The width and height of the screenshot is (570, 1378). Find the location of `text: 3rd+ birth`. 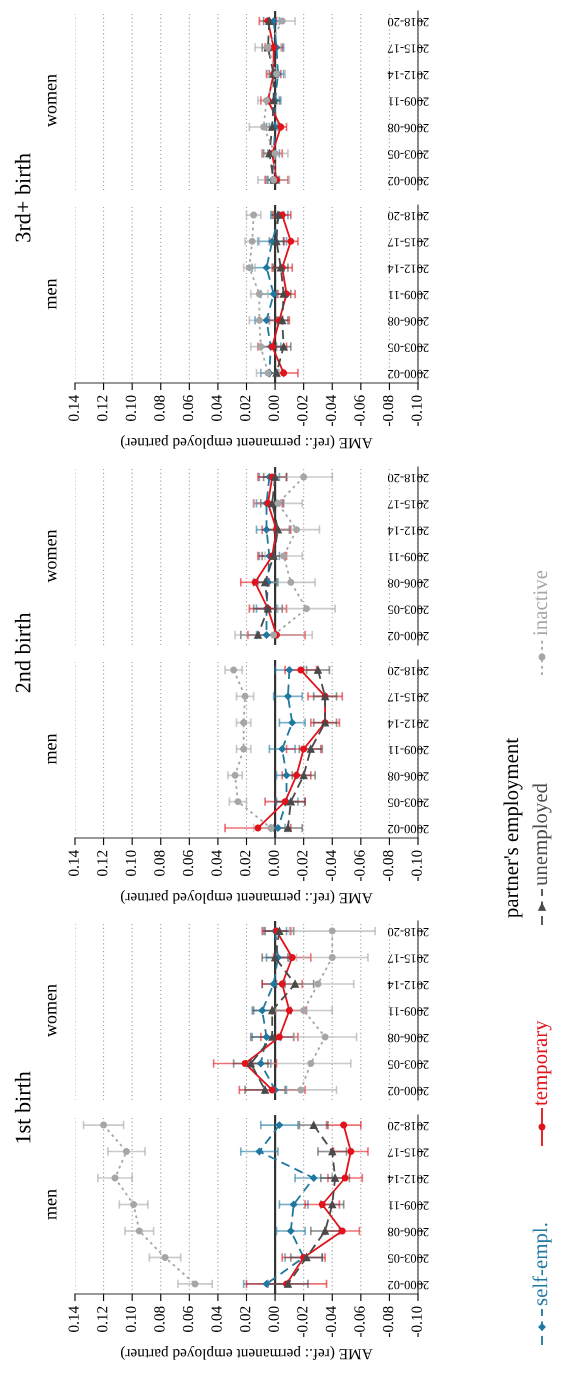

text: 3rd+ birth is located at coordinates (22, 197).